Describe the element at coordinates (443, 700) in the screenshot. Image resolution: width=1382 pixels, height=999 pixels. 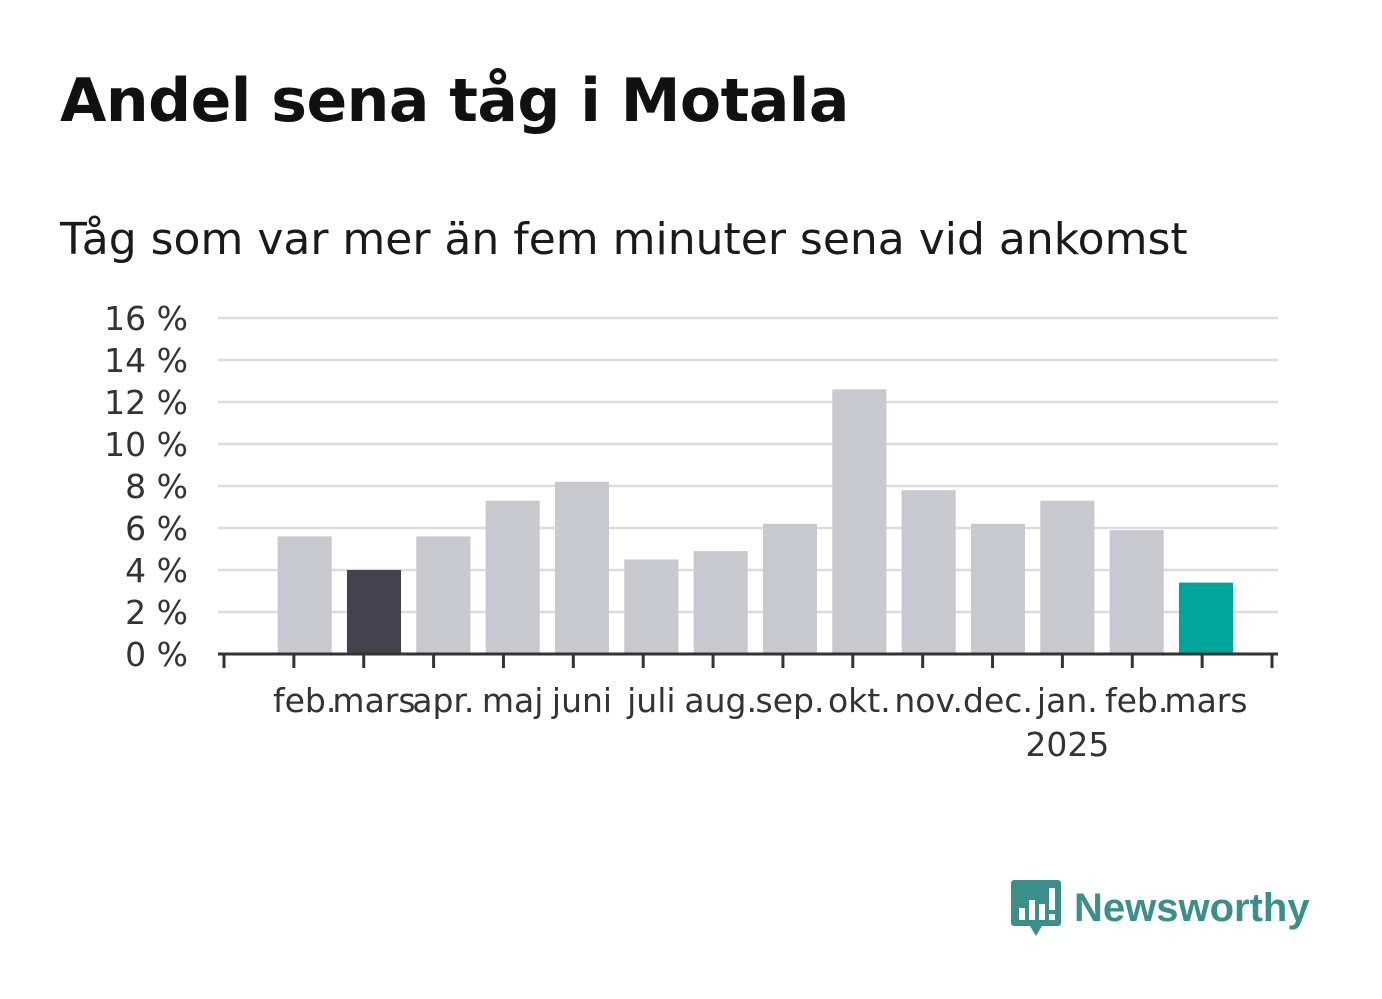
I see `x-tick-label: apr.` at that location.